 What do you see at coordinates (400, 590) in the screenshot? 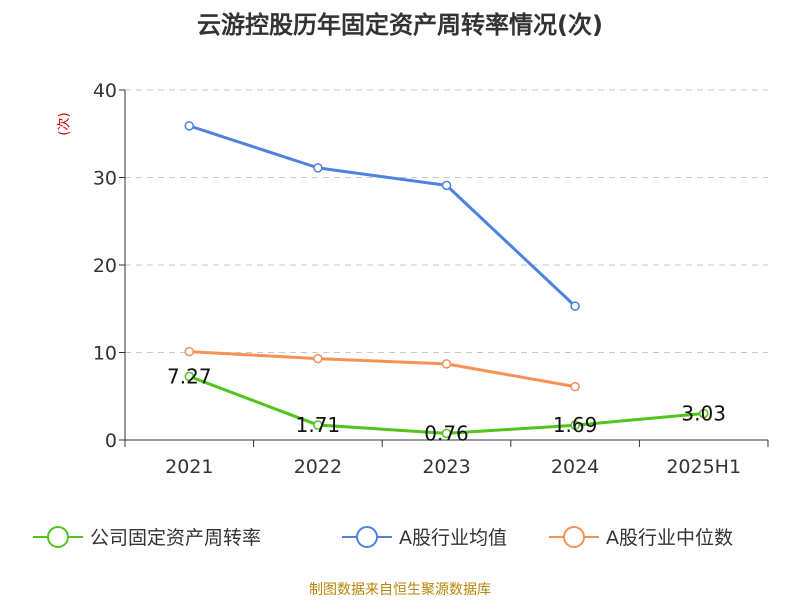
I see `source-note: 制图数据来自恒生聚源数据库` at bounding box center [400, 590].